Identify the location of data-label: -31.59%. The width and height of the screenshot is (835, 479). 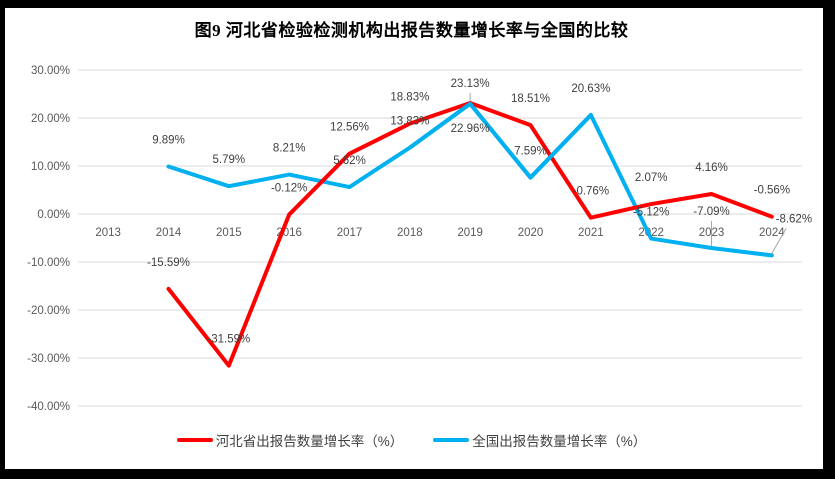
(228, 340).